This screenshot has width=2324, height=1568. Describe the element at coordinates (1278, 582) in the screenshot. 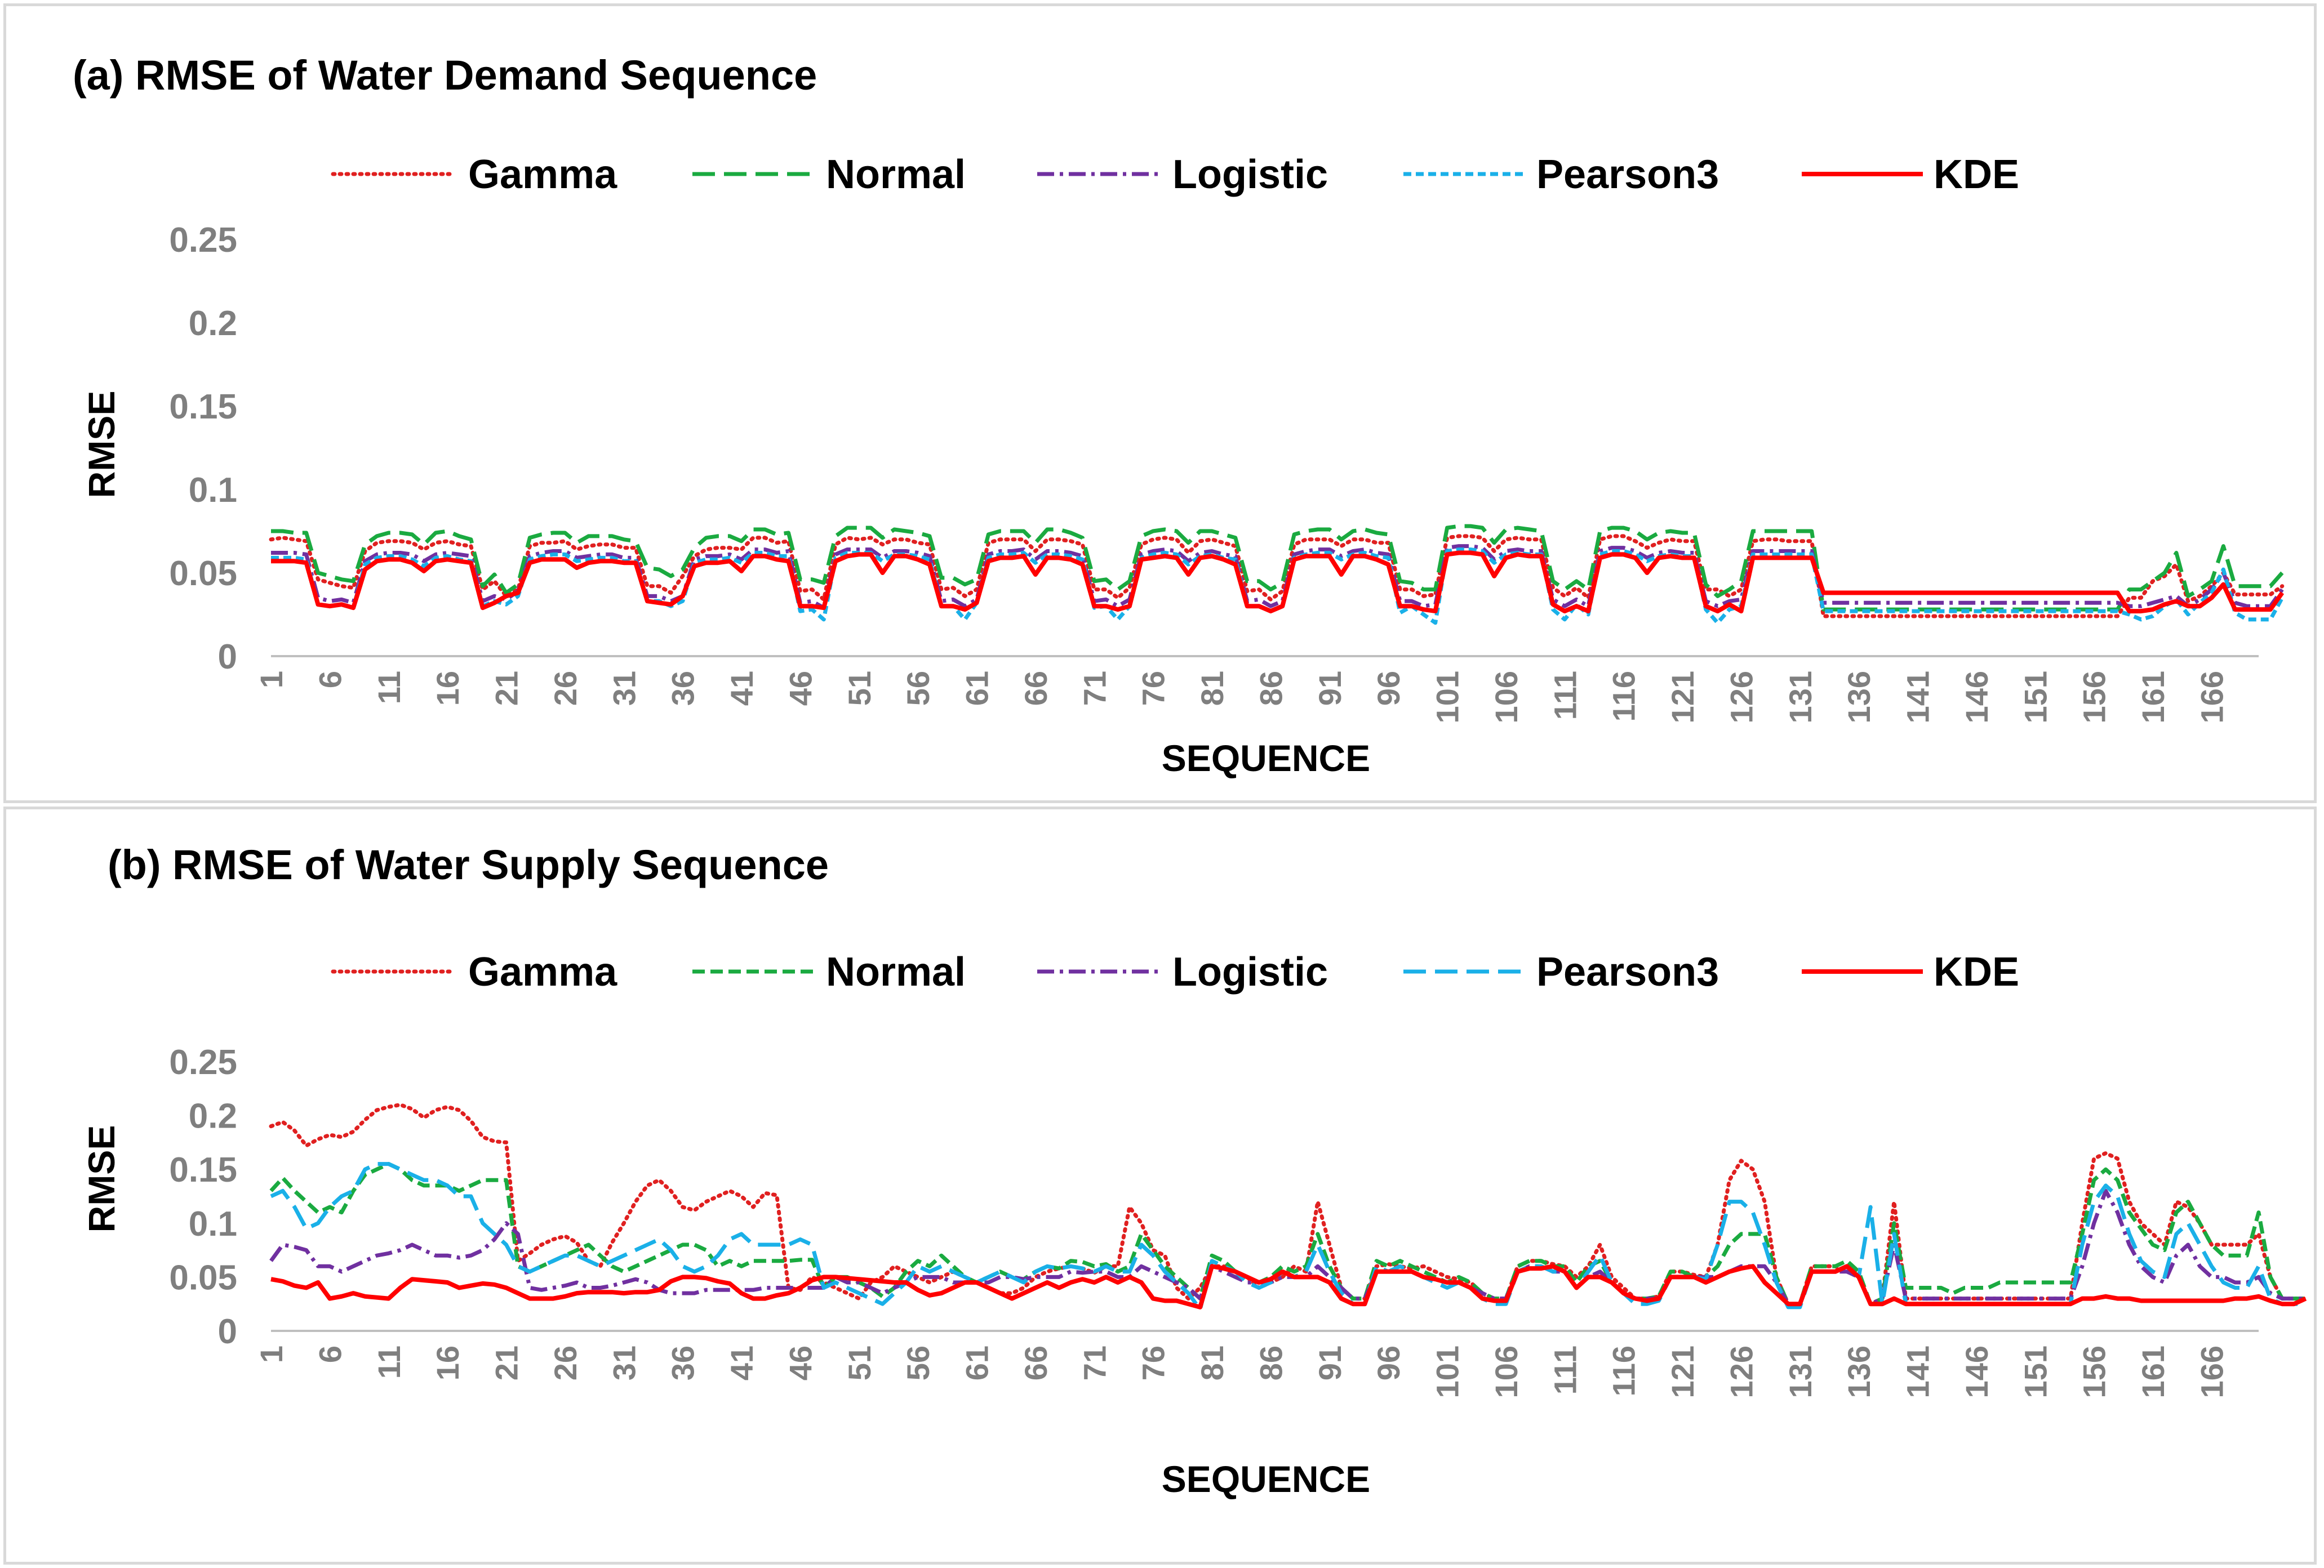

I see `series-line-kde` at that location.